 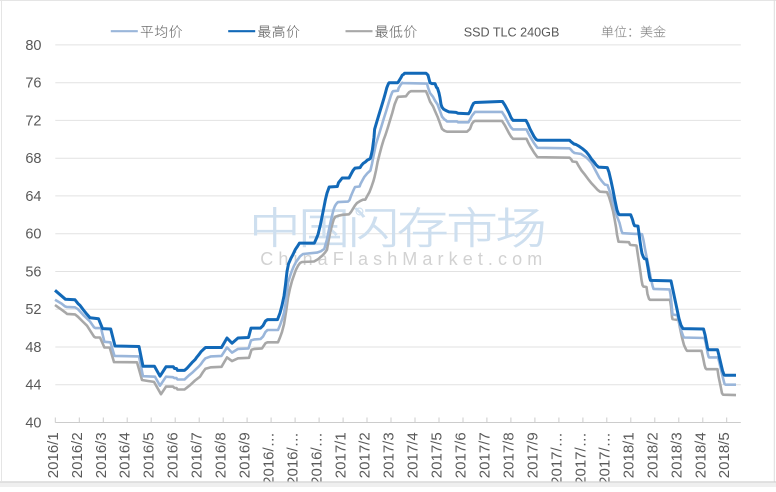 I want to click on svg-text: 2018/5, so click(x=724, y=455).